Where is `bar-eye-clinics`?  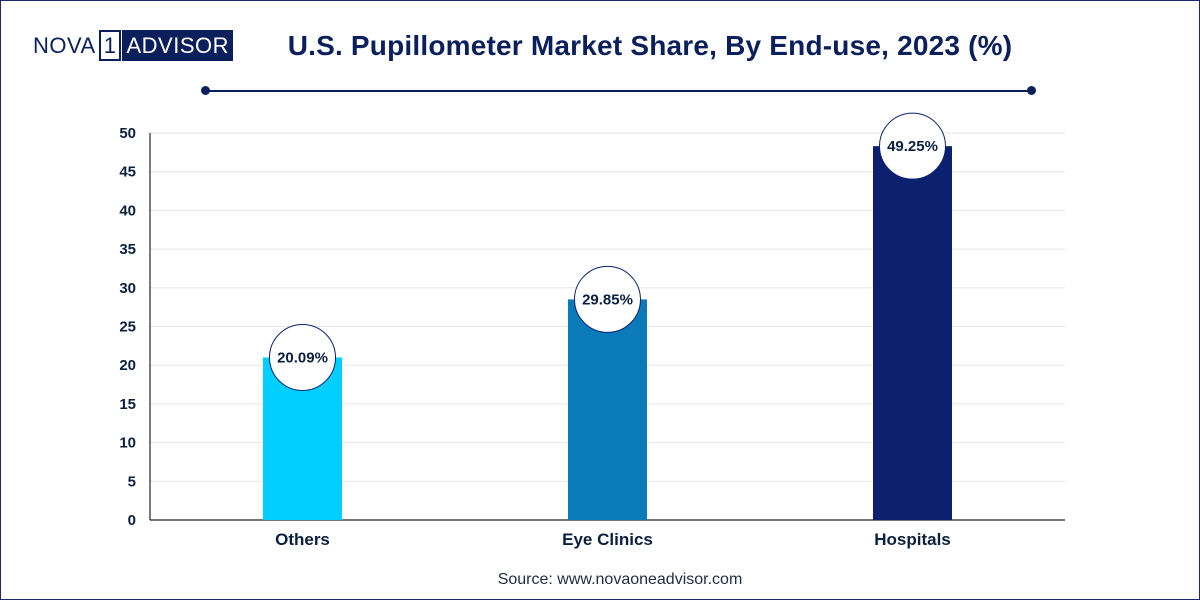
bar-eye-clinics is located at coordinates (607, 409).